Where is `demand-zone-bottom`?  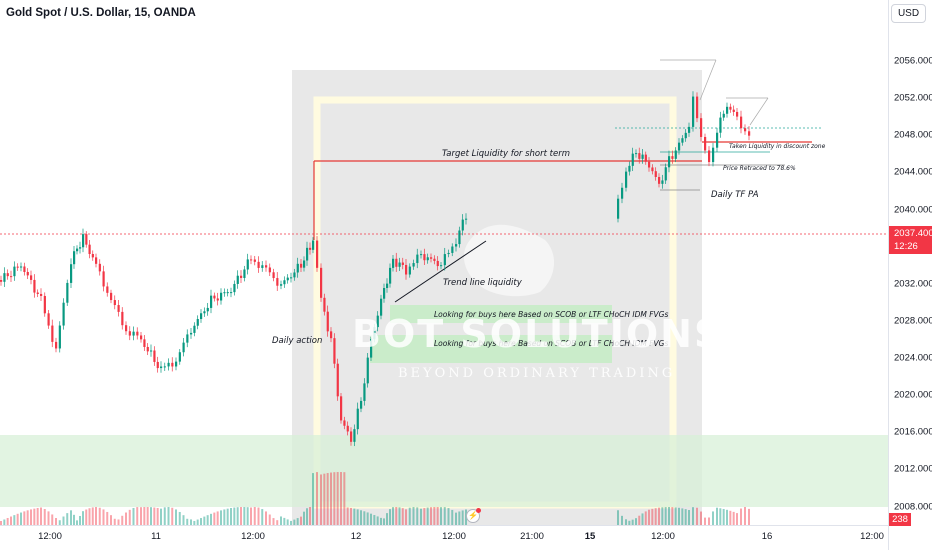
demand-zone-bottom is located at coordinates (444, 471).